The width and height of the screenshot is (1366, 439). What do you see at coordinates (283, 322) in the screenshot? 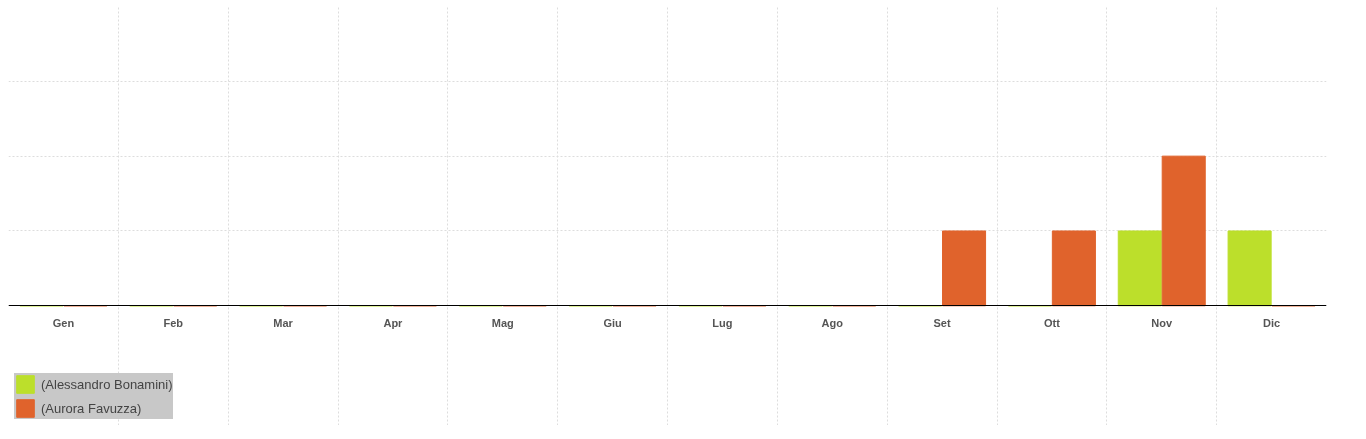
I see `x-tick-label: Mar` at bounding box center [283, 322].